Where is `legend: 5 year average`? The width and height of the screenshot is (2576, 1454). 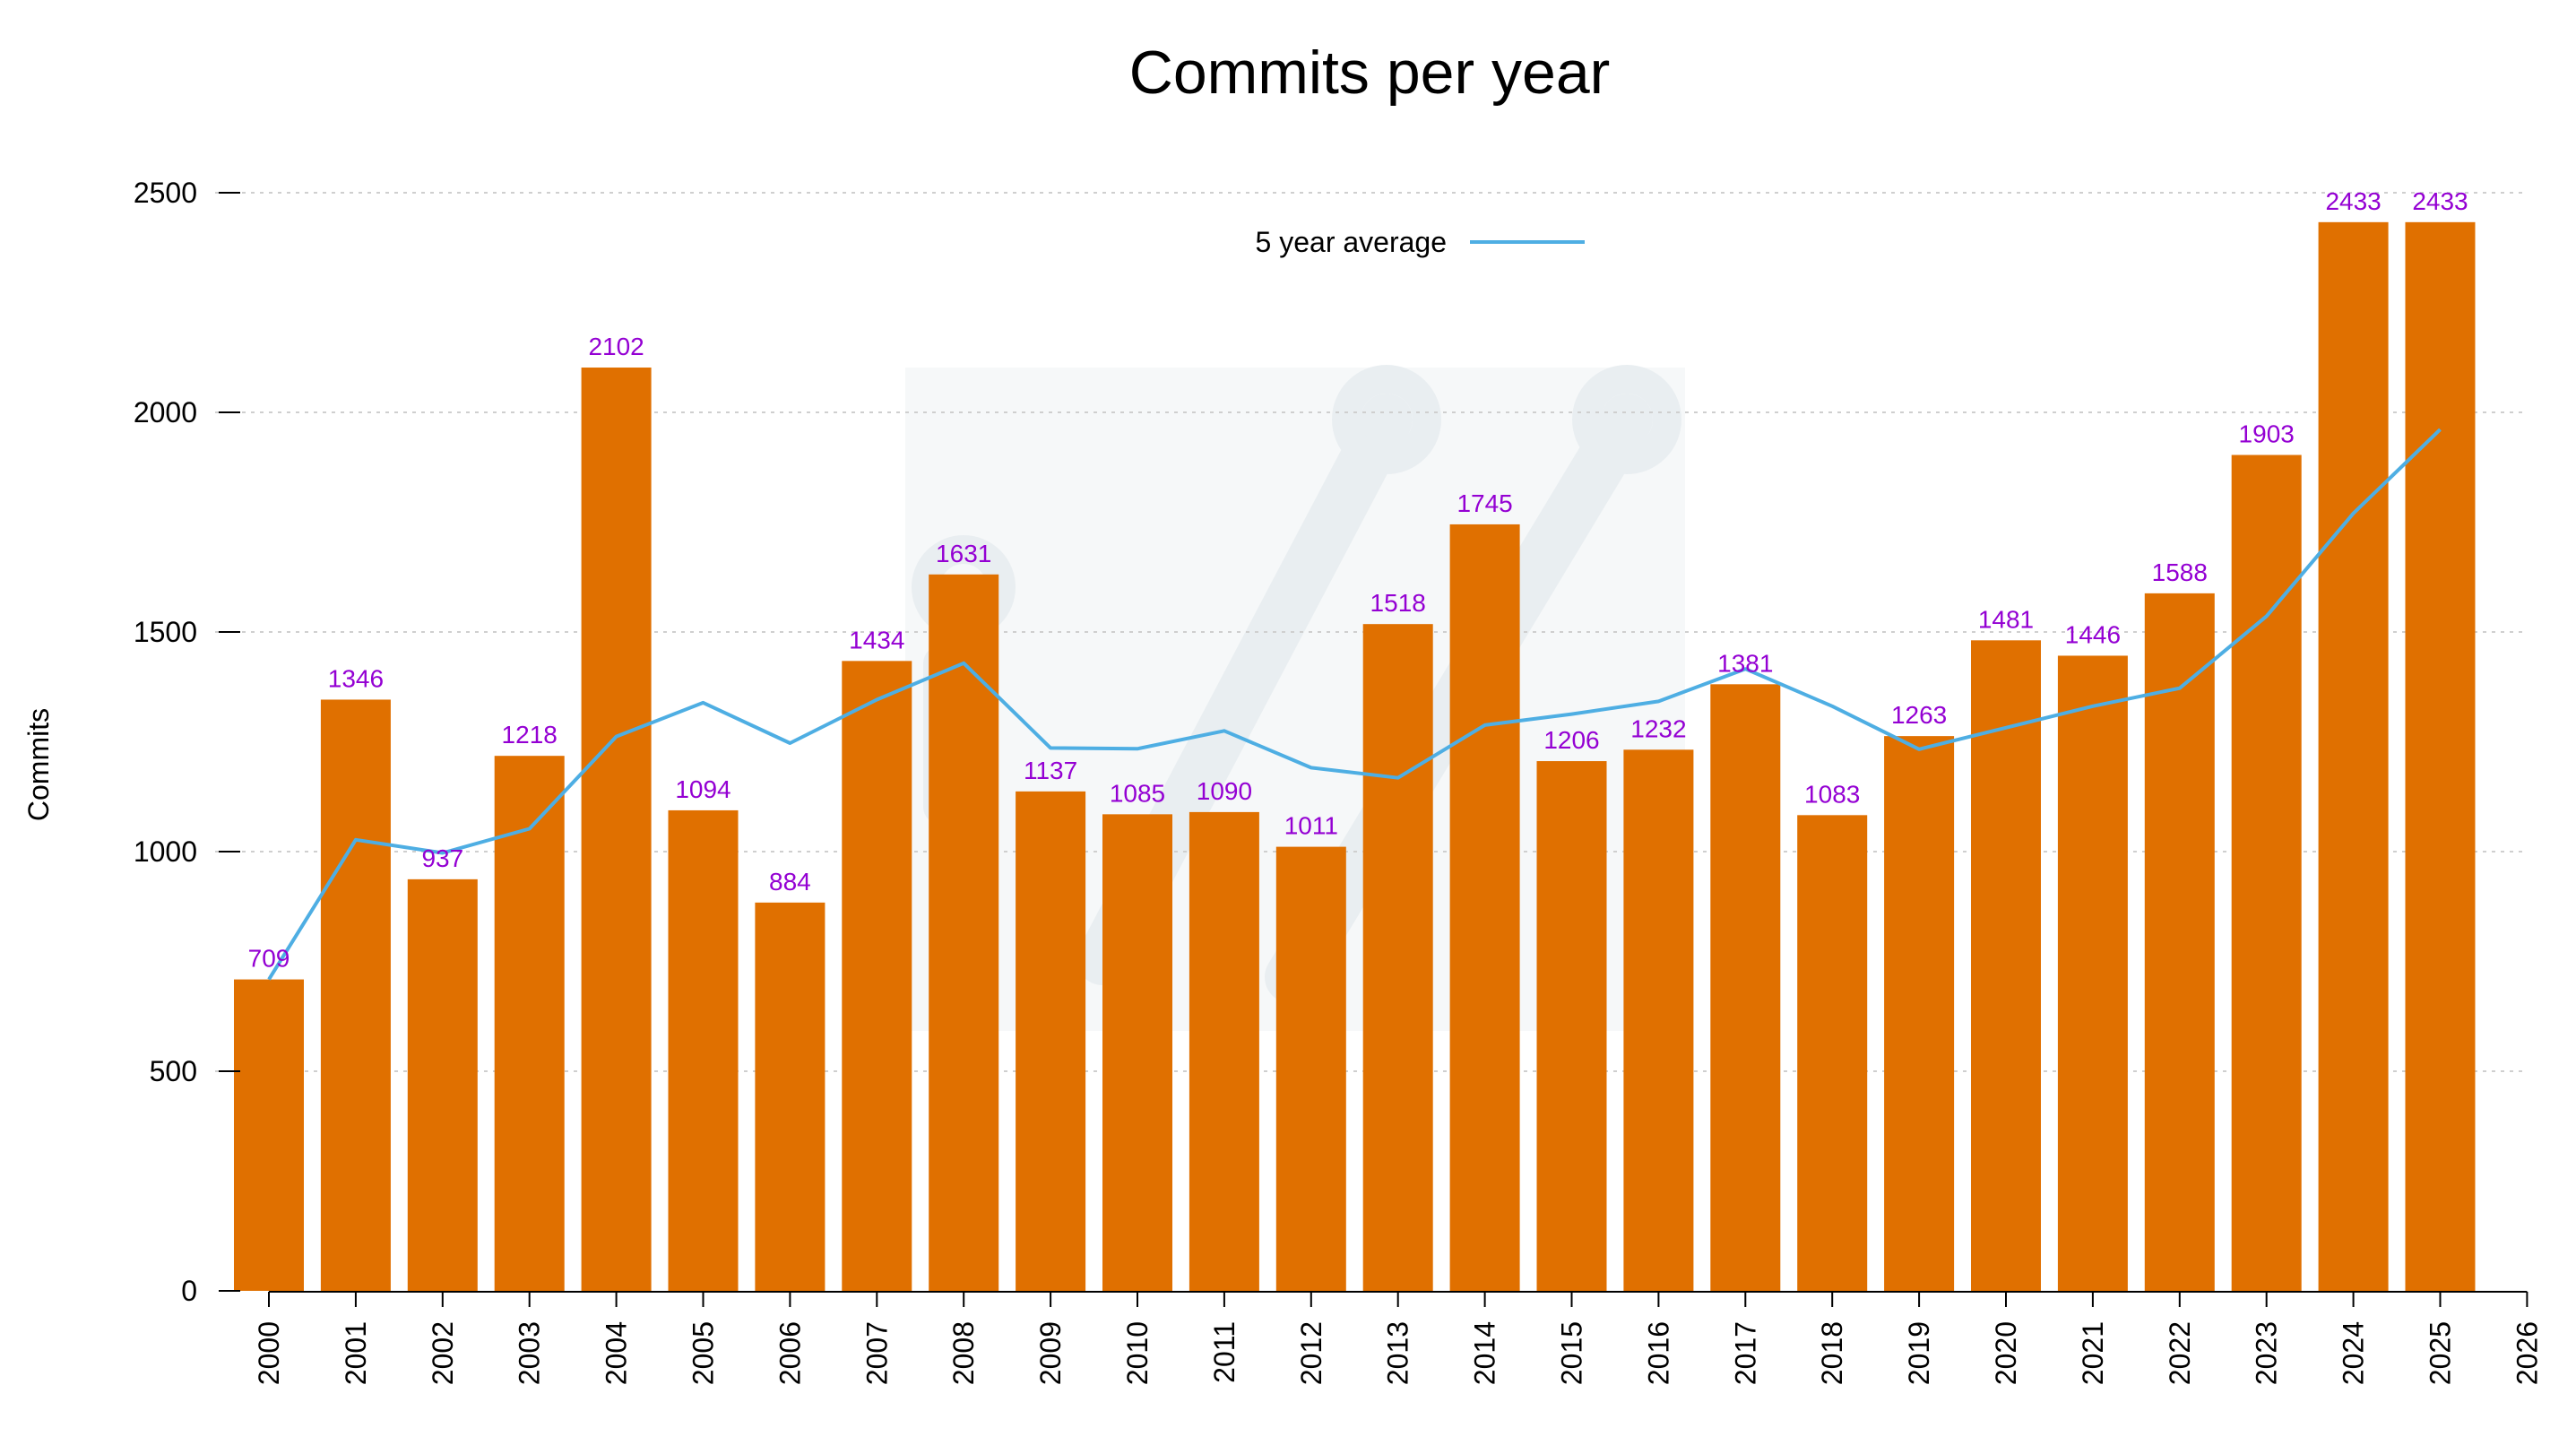
legend: 5 year average is located at coordinates (1420, 242).